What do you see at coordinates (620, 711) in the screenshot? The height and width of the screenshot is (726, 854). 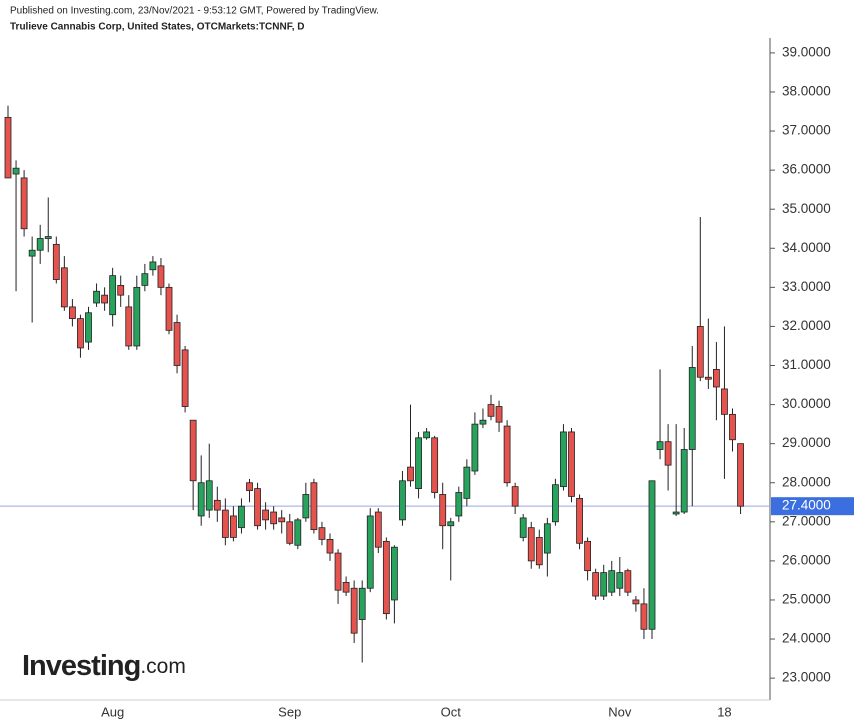 I see `x-tick-label: Nov` at bounding box center [620, 711].